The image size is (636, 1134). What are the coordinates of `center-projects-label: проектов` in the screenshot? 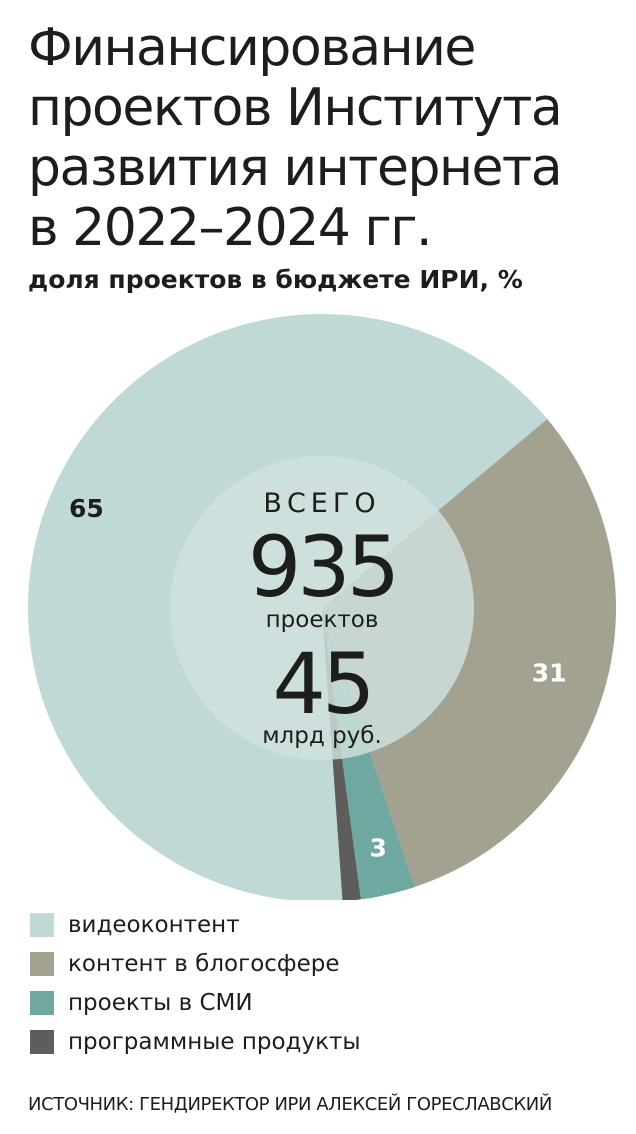 It's located at (322, 620).